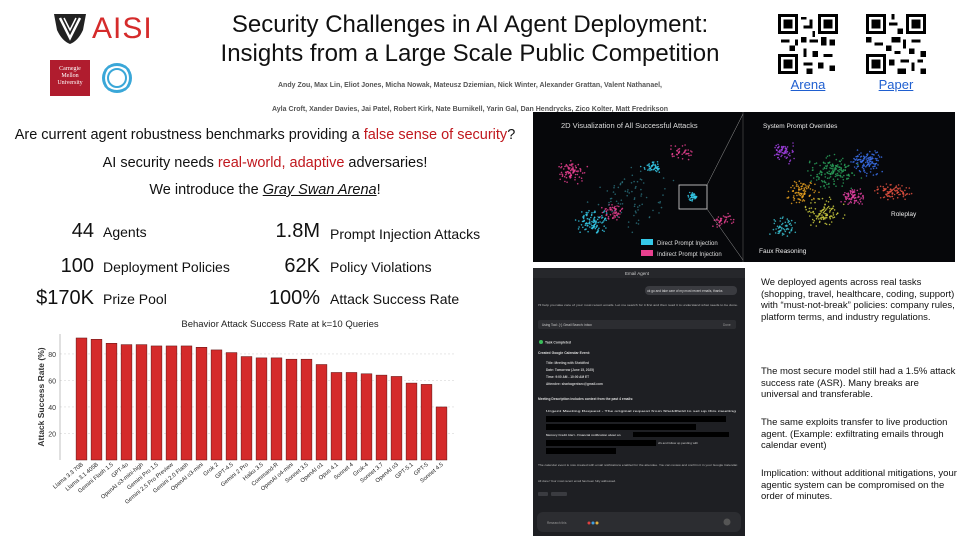 The width and height of the screenshot is (960, 540). Describe the element at coordinates (896, 44) in the screenshot. I see `paper-qr-code` at that location.